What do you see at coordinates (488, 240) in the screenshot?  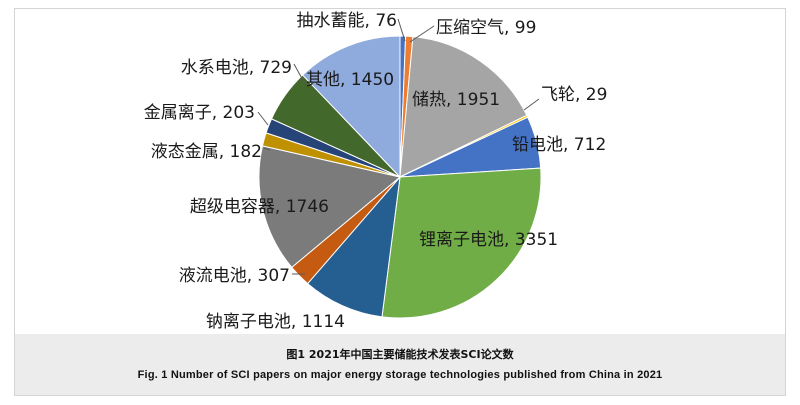 I see `data-label: 锂离子电池, 3351` at bounding box center [488, 240].